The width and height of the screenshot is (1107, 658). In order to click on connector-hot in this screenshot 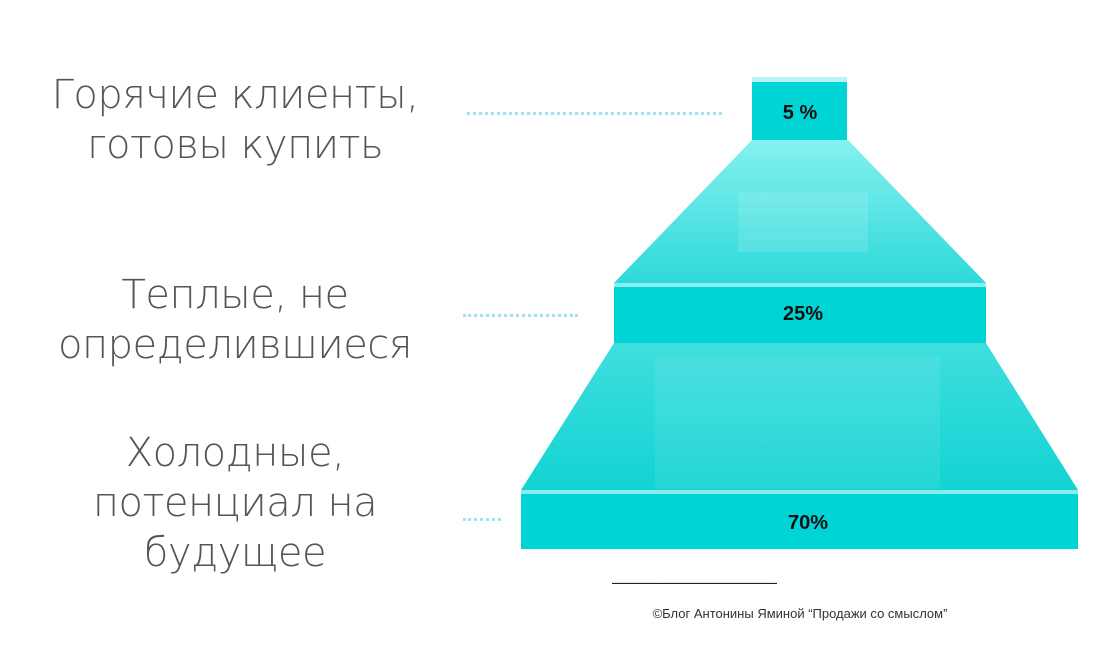, I will do `click(594, 113)`.